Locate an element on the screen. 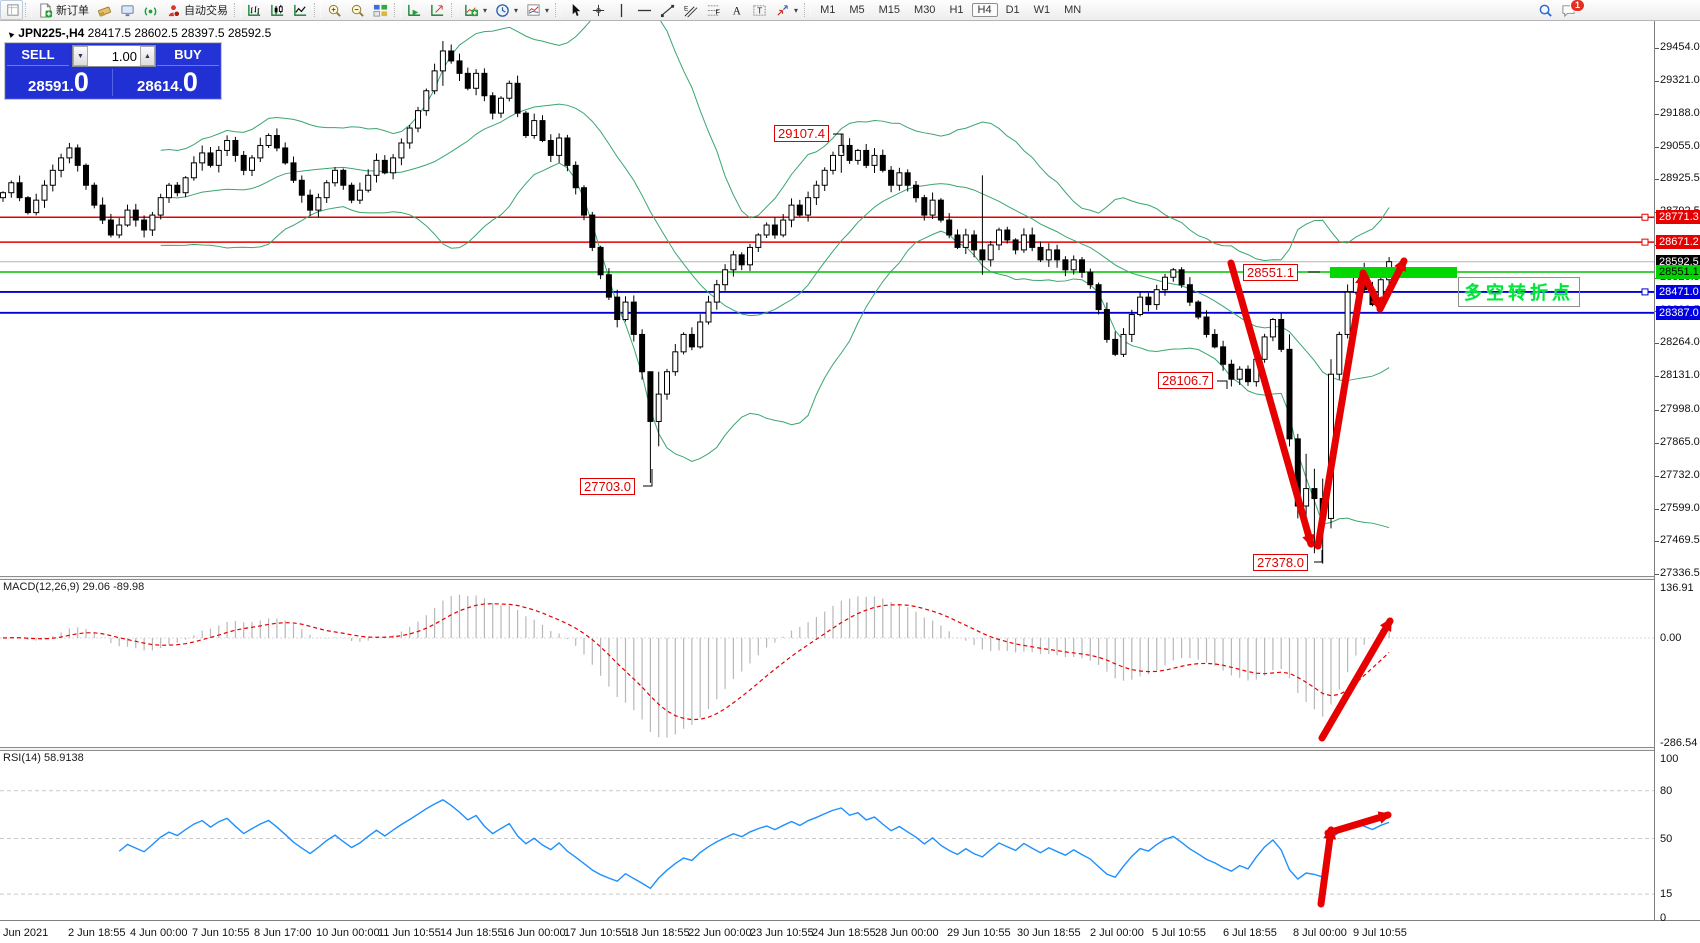  templates-button-icon is located at coordinates (533, 10).